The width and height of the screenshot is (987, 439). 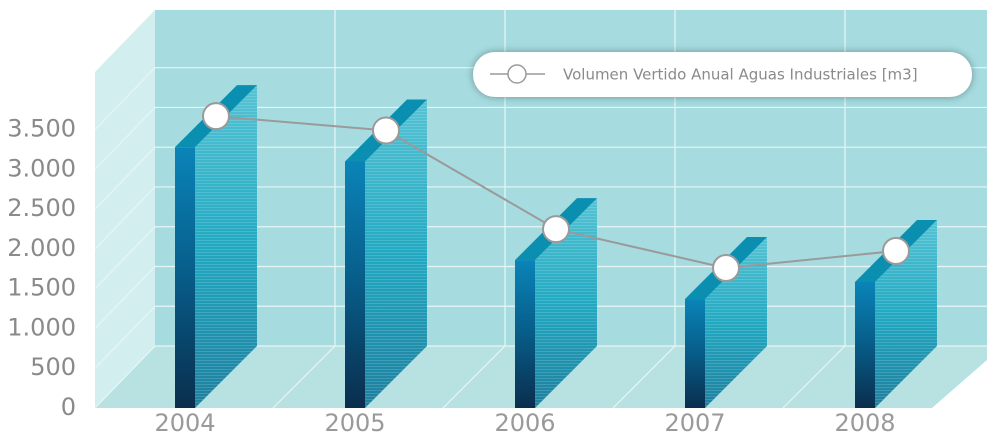 I want to click on y-tick-label: 0, so click(x=68, y=407).